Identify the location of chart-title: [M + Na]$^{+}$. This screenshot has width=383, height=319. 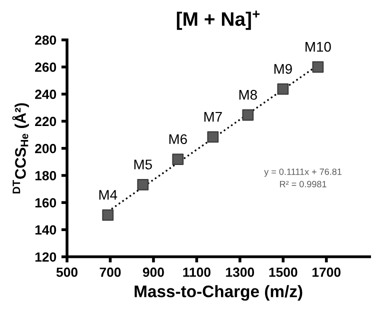
(218, 20).